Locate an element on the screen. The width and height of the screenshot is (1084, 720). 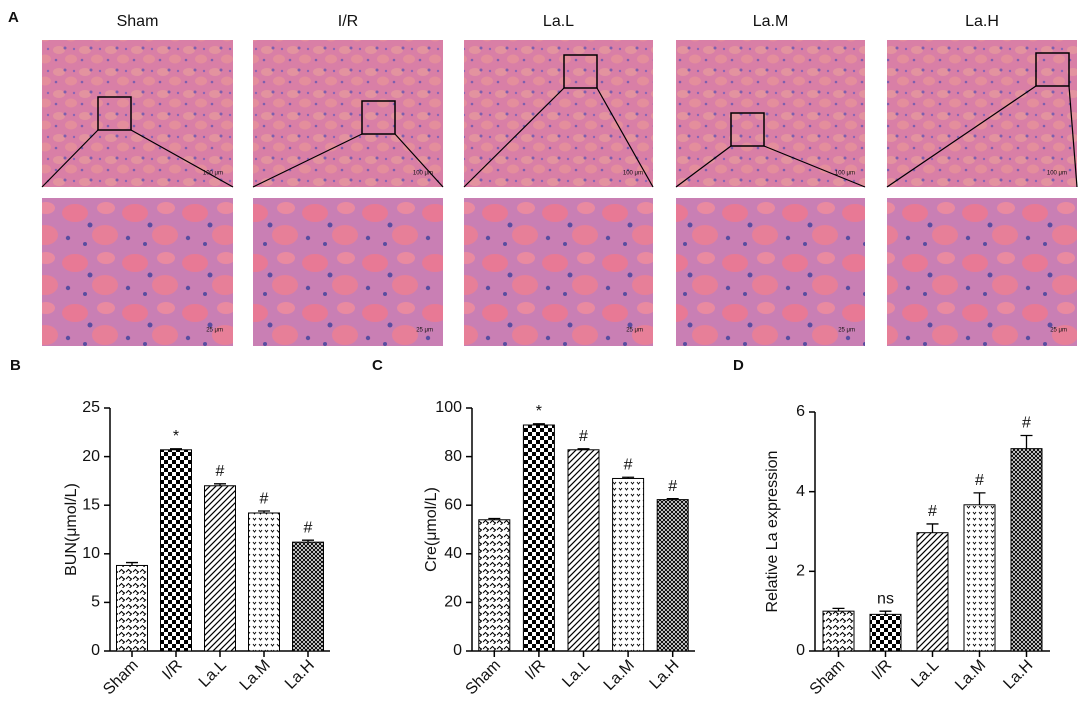
y-axis-label: BUN(μmol/L) is located at coordinates (71, 529).